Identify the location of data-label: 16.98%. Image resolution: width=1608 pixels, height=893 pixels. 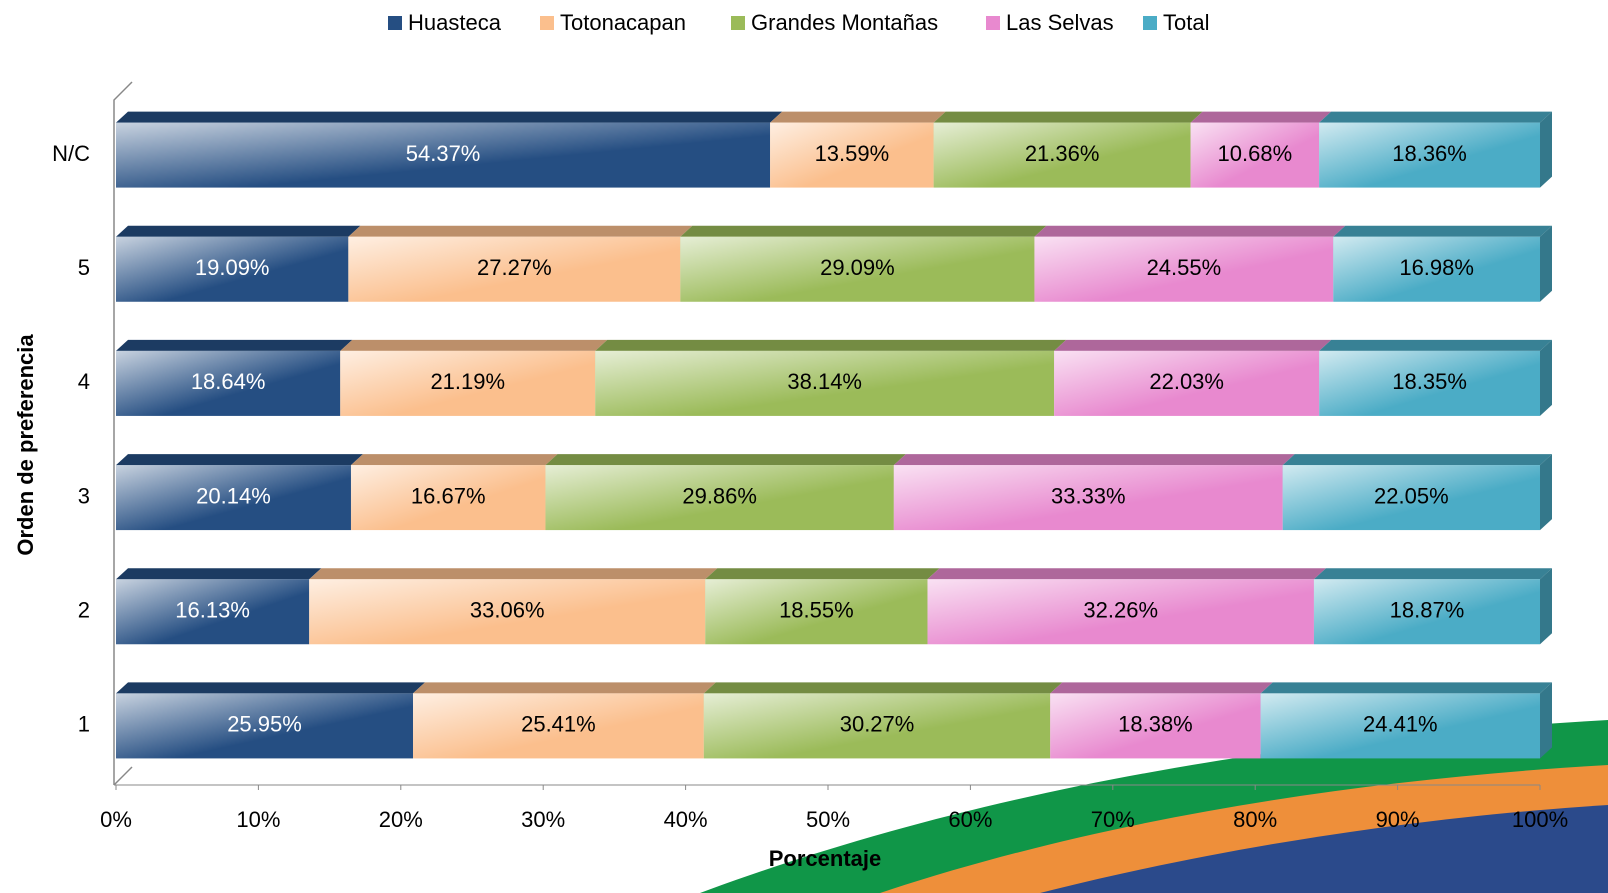
(1436, 267).